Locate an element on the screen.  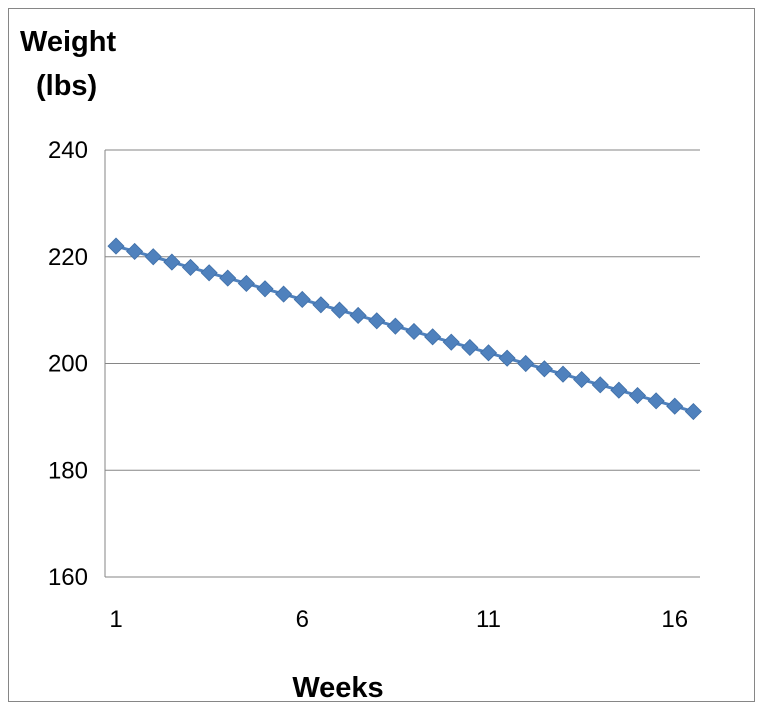
y-tick-label: 180 is located at coordinates (68, 470).